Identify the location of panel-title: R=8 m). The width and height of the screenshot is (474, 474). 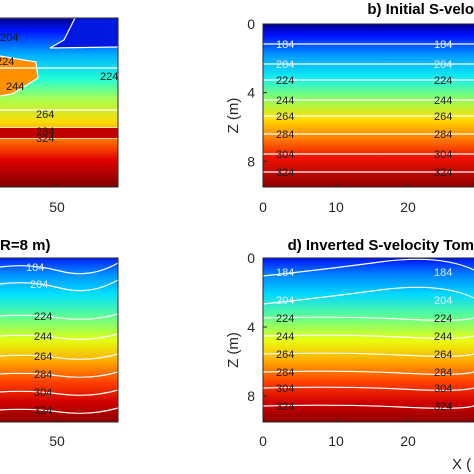
(25, 245).